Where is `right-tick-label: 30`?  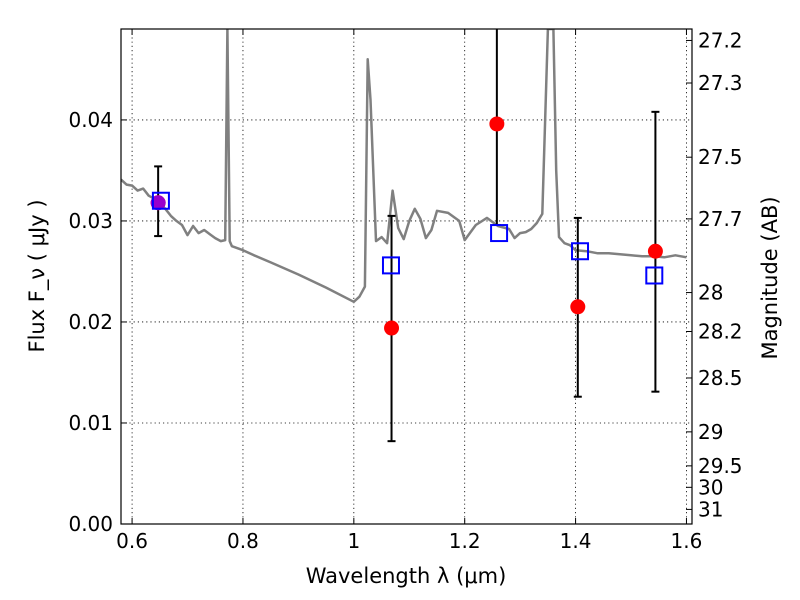 right-tick-label: 30 is located at coordinates (710, 487).